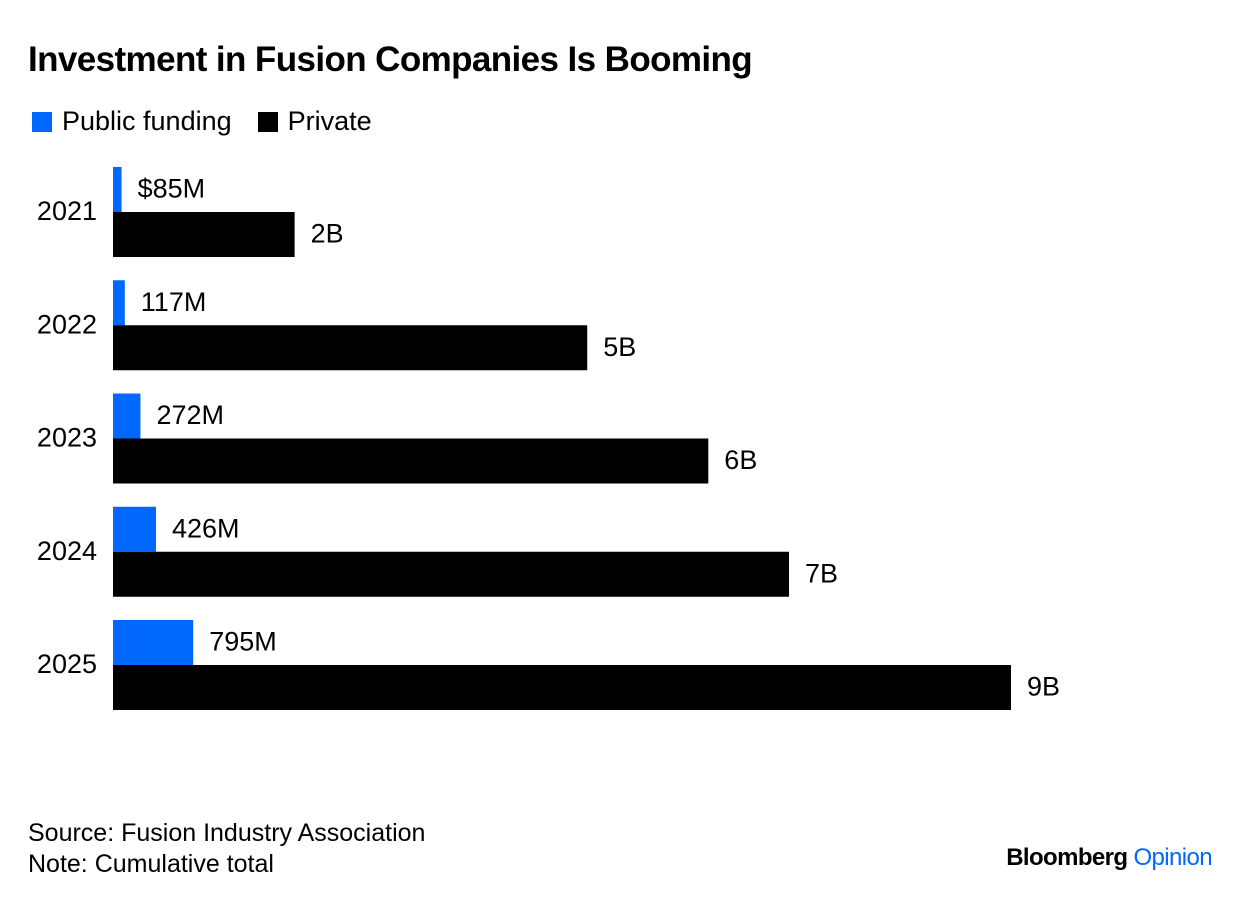 This screenshot has height=904, width=1240. I want to click on legend-item-private: Private, so click(314, 121).